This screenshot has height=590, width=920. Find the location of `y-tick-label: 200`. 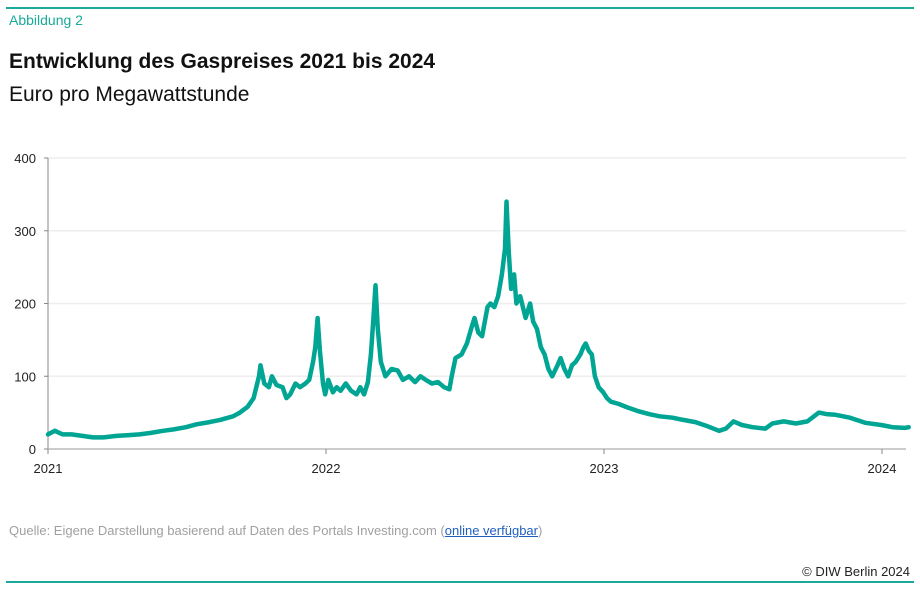

y-tick-label: 200 is located at coordinates (25, 304).